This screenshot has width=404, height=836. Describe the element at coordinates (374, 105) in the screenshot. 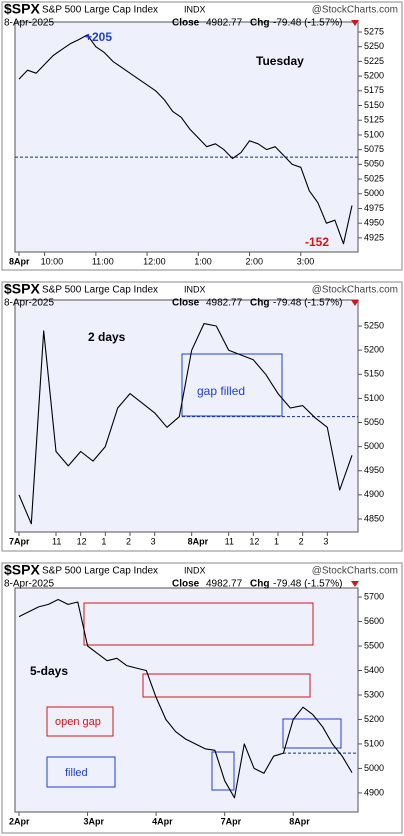

I see `y-tick-label: 5150` at that location.